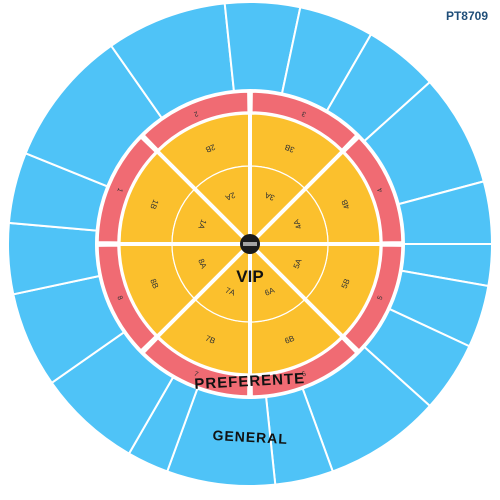 This screenshot has height=500, width=500. Describe the element at coordinates (202, 224) in the screenshot. I see `vip-inner-label: 1A` at that location.